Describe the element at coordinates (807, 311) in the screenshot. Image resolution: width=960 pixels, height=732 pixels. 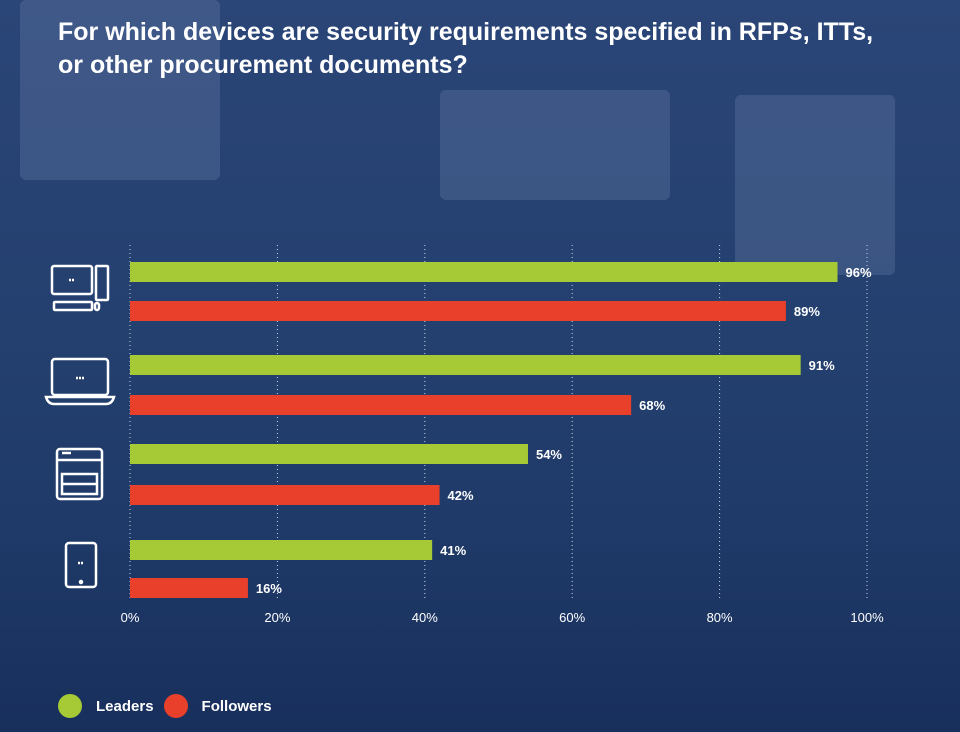
I see `data-label: 89%` at that location.